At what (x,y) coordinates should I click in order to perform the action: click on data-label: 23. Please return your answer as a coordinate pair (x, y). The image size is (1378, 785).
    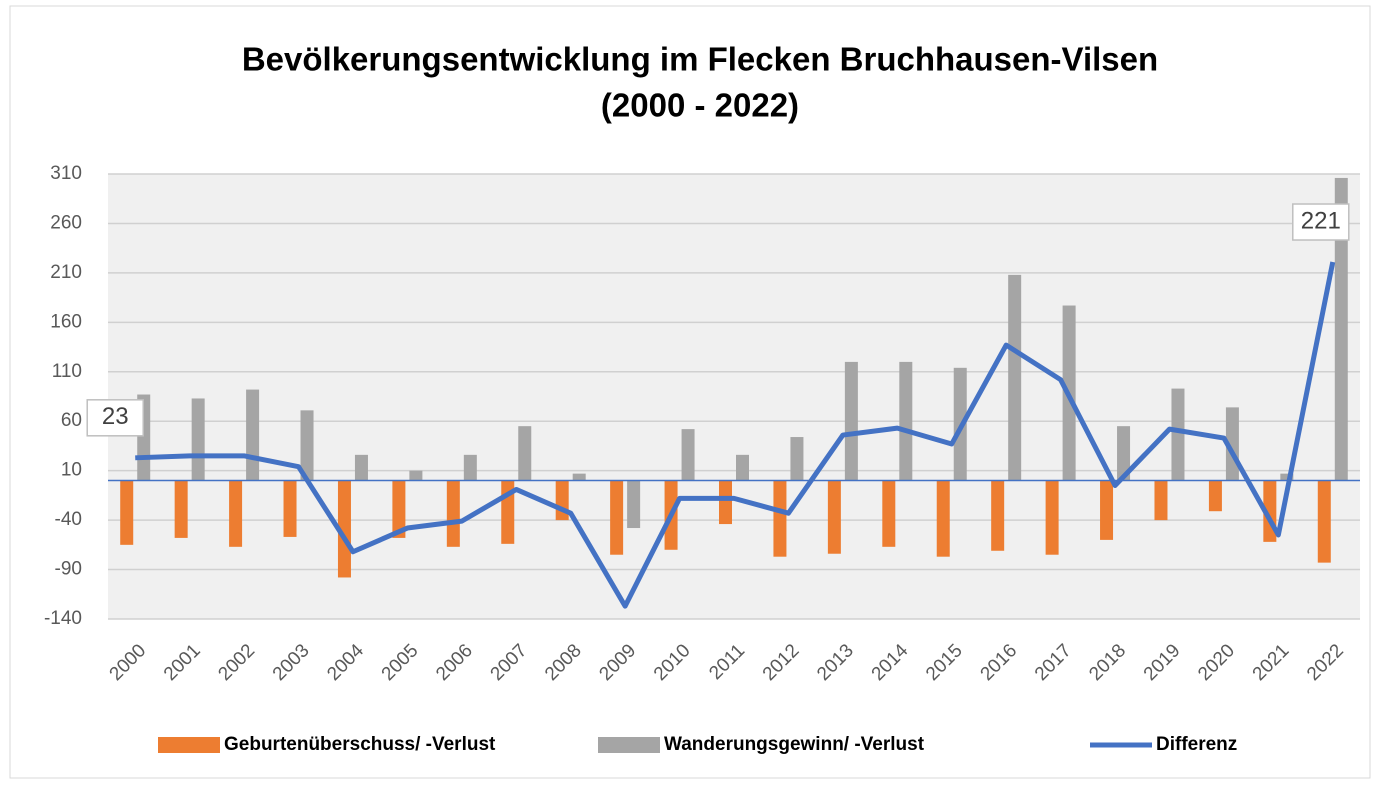
    Looking at the image, I should click on (115, 416).